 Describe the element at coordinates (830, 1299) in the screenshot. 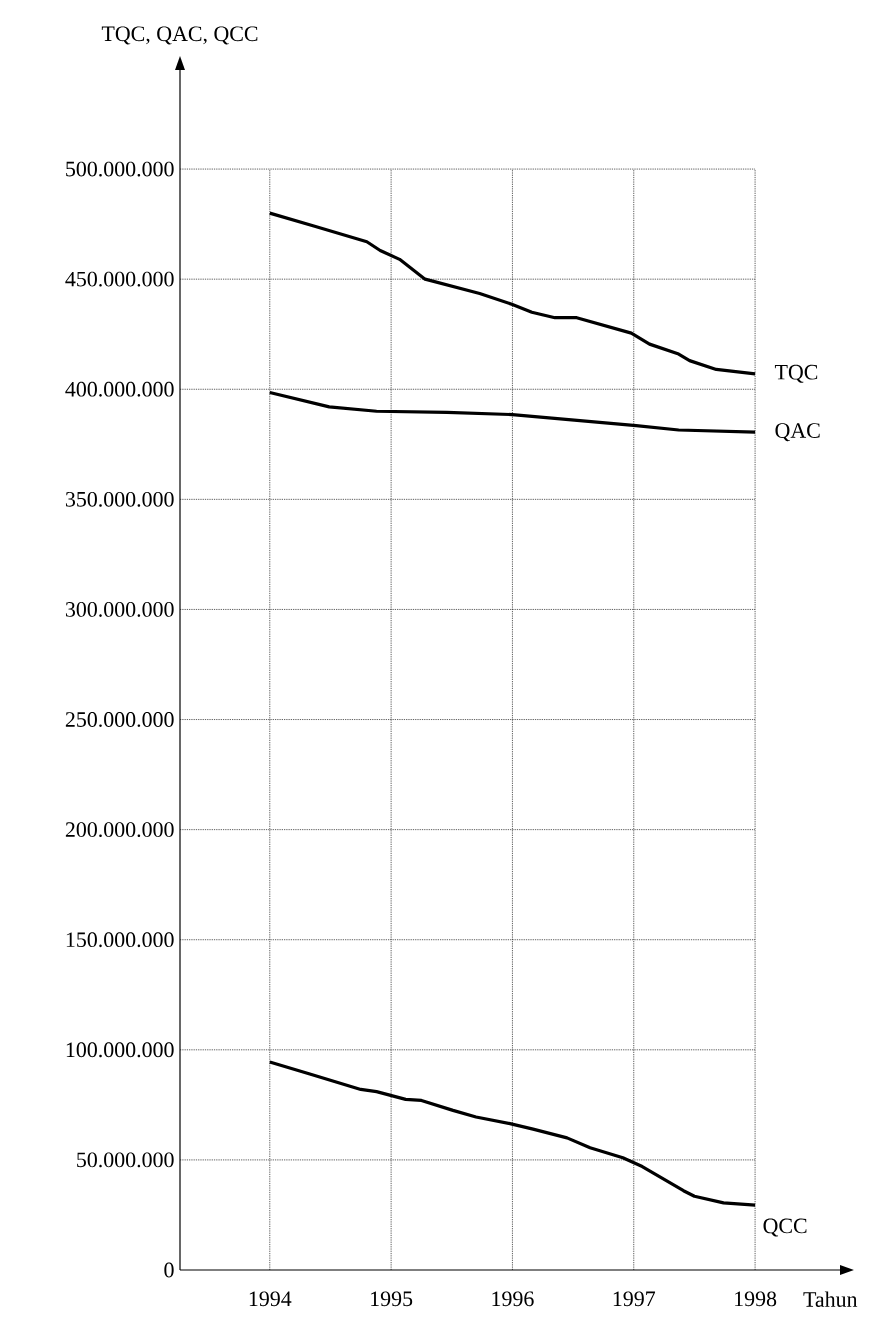

I see `x-axis-title: Tahun` at that location.